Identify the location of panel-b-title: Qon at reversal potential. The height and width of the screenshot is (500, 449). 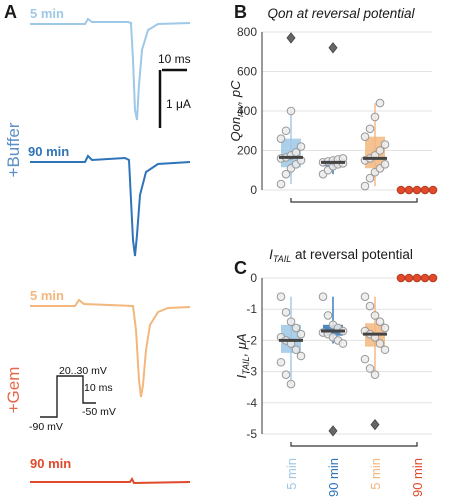
(341, 13).